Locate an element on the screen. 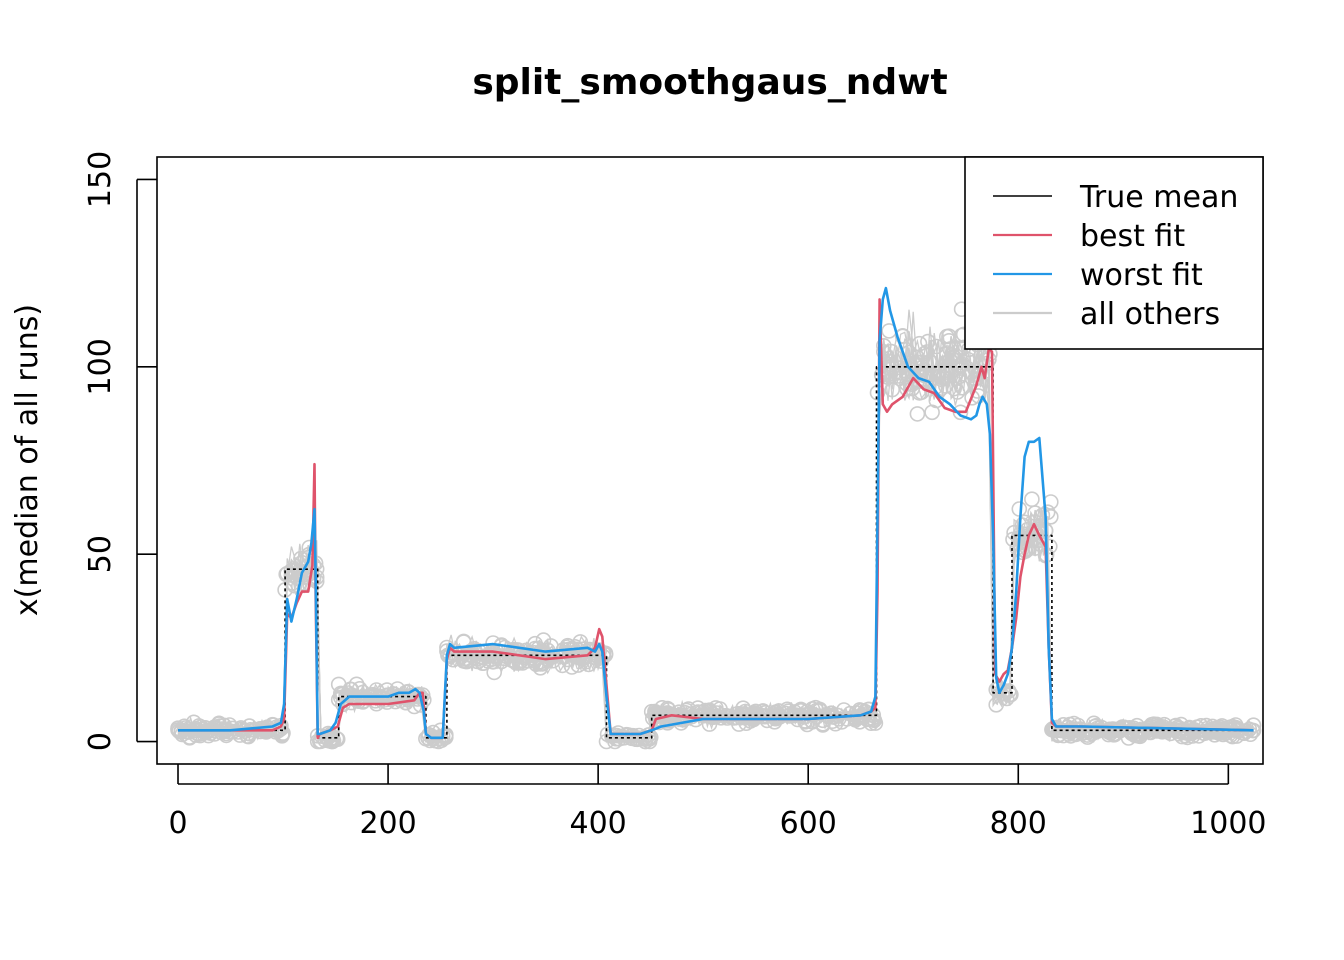 Image resolution: width=1344 pixels, height=960 pixels. legend-box is located at coordinates (1114, 253).